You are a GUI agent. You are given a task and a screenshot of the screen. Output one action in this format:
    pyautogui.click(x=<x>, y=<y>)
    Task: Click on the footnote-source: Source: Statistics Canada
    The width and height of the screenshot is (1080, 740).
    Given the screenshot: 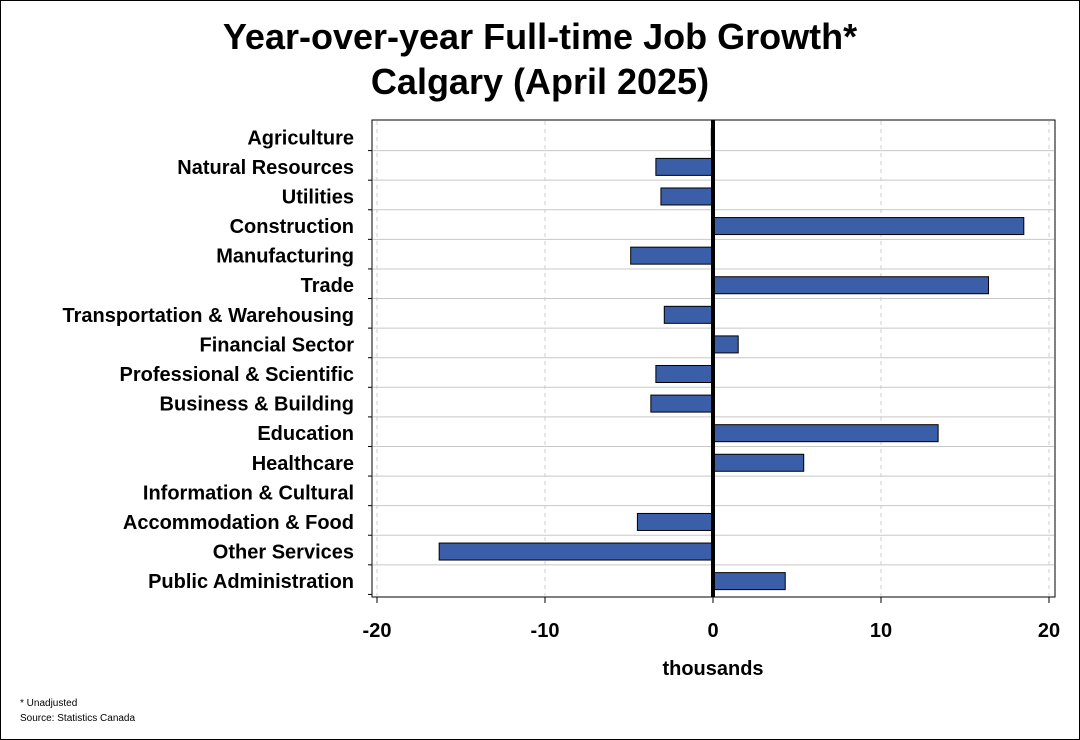 What is the action you would take?
    pyautogui.click(x=78, y=718)
    